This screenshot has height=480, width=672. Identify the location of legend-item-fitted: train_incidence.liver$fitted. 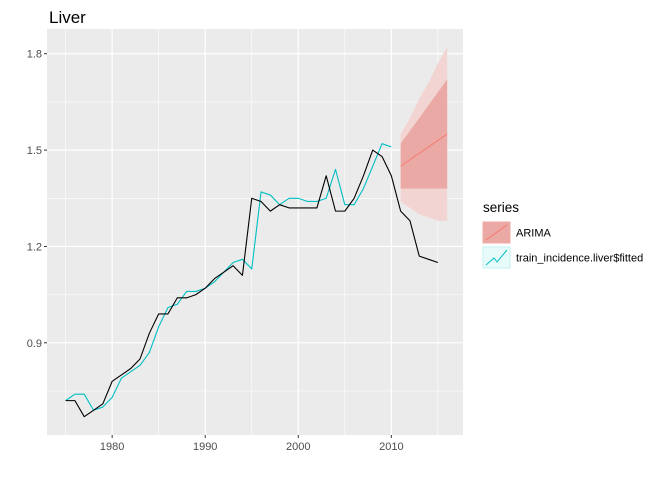
(562, 257).